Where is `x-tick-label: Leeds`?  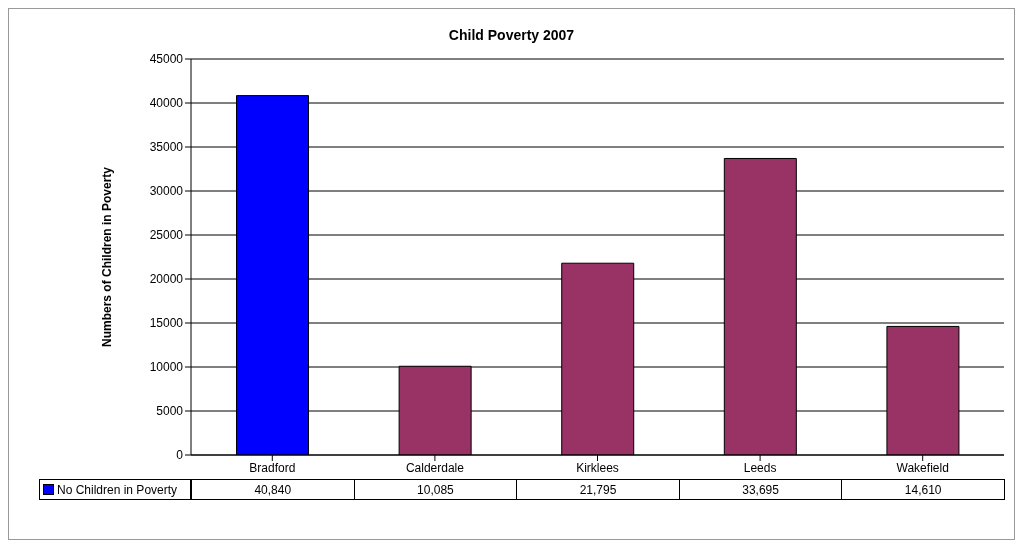 x-tick-label: Leeds is located at coordinates (760, 467).